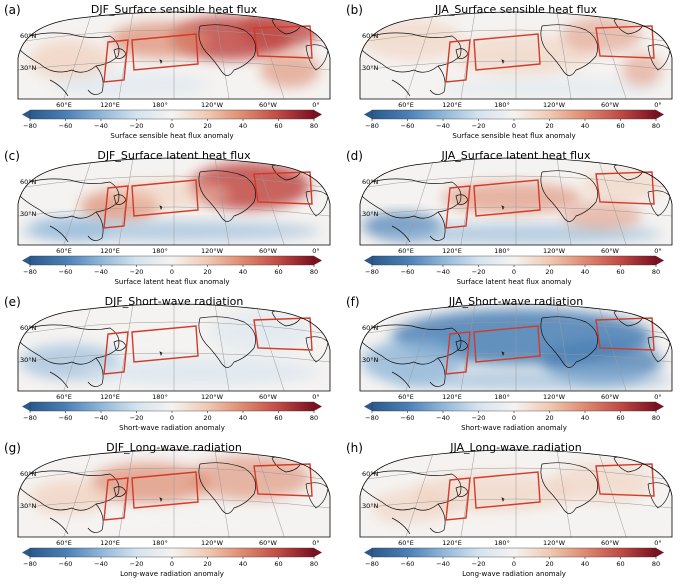  I want to click on colorbar-label: Surface sensible heat flux anomaly, so click(171, 136).